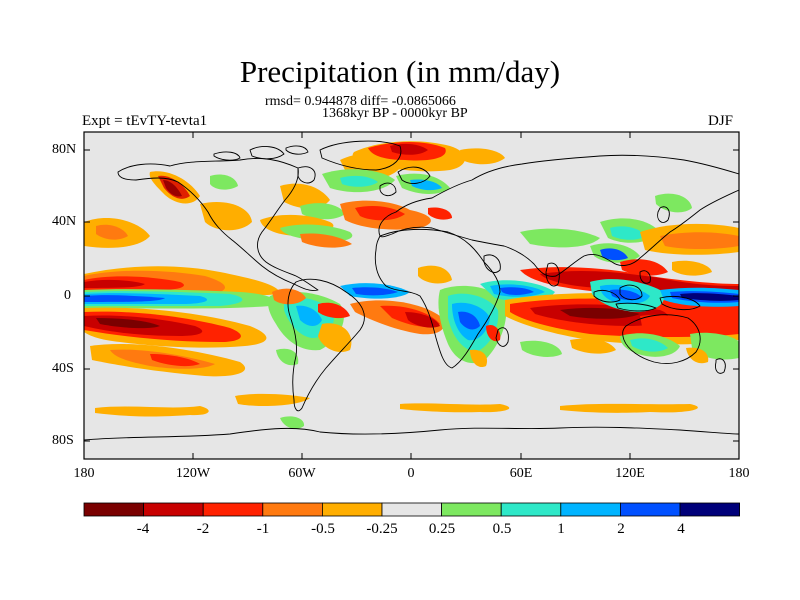 The width and height of the screenshot is (800, 600). What do you see at coordinates (306, 175) in the screenshot?
I see `coast-labrador` at bounding box center [306, 175].